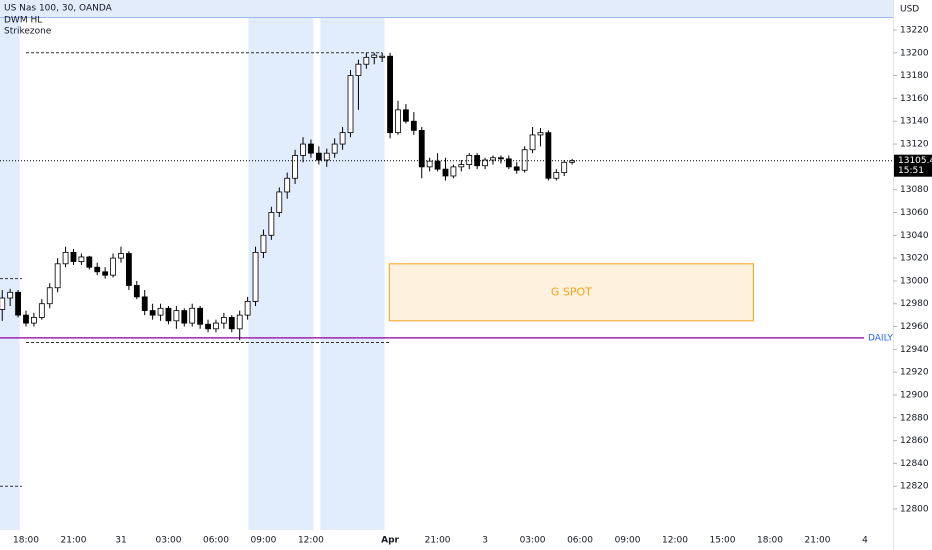 This screenshot has width=932, height=550. What do you see at coordinates (485, 541) in the screenshot?
I see `x-tick-label: 3` at bounding box center [485, 541].